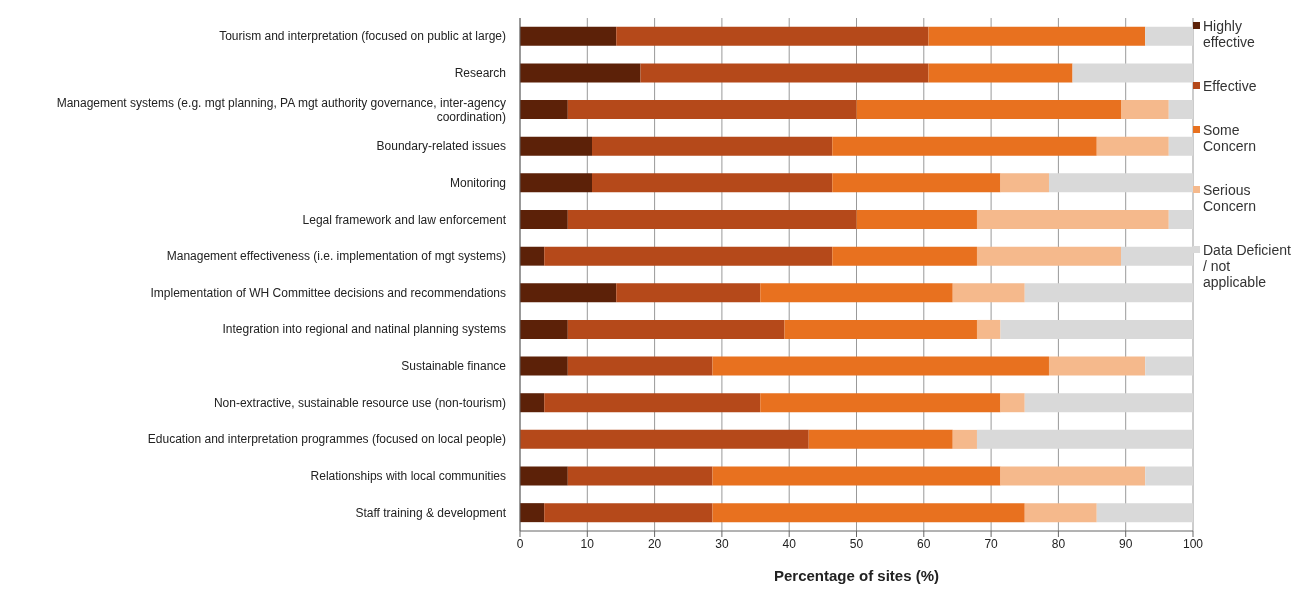 The width and height of the screenshot is (1308, 594). What do you see at coordinates (359, 402) in the screenshot?
I see `y-tick-label: Non-extractive, sustainable resource use (non-tourism)` at bounding box center [359, 402].